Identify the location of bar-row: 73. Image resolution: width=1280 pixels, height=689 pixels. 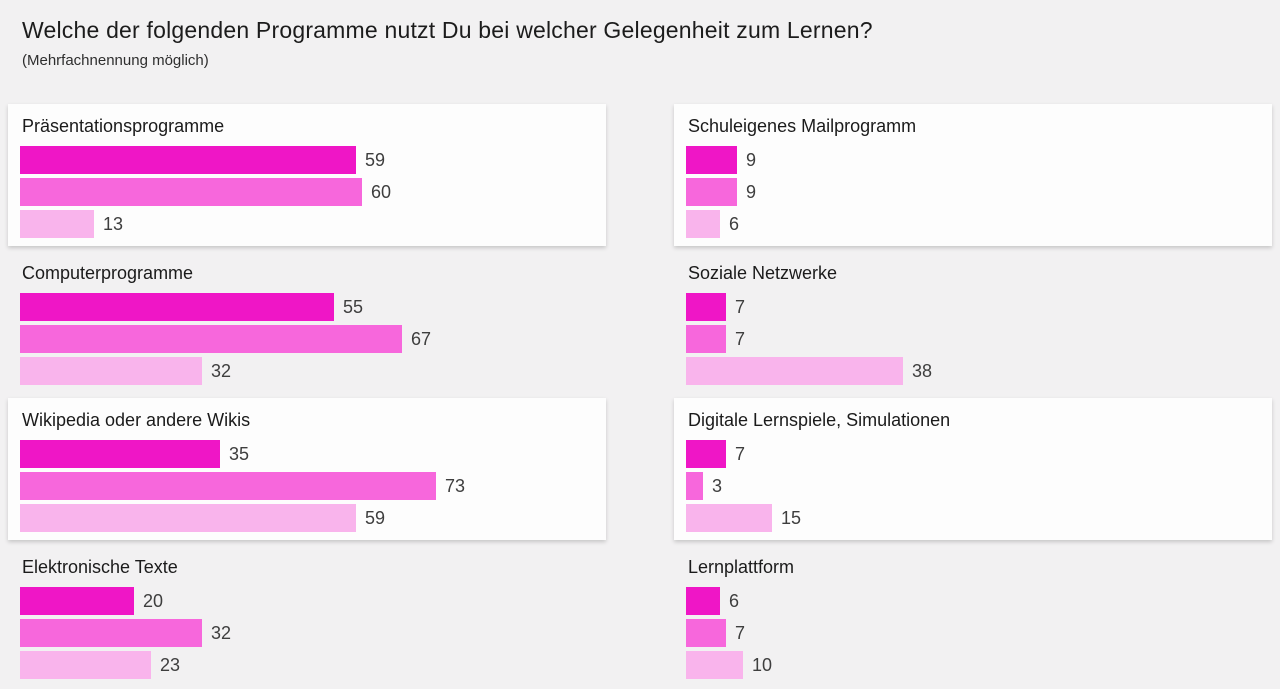
(306, 486).